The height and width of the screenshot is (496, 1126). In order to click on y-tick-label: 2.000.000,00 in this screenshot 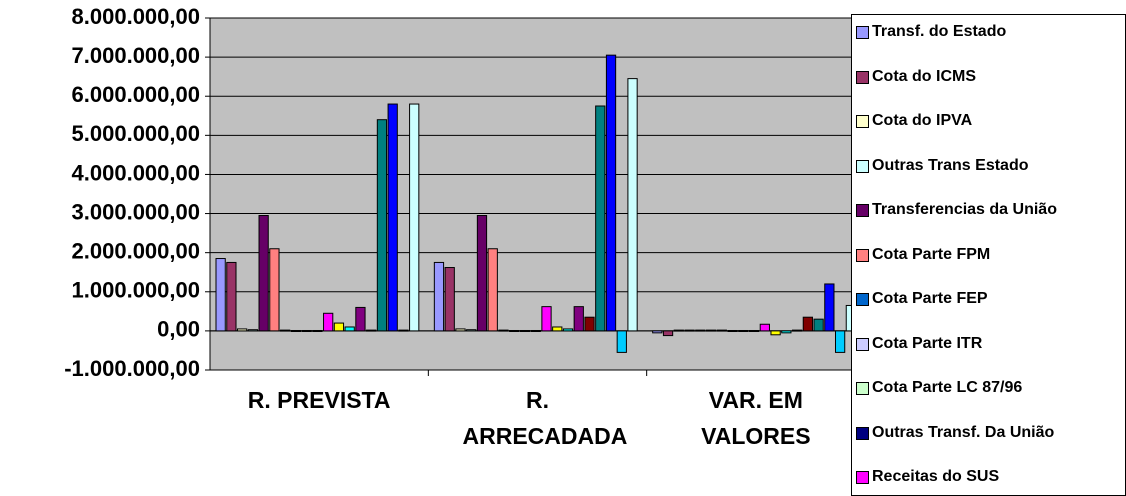, I will do `click(136, 250)`.